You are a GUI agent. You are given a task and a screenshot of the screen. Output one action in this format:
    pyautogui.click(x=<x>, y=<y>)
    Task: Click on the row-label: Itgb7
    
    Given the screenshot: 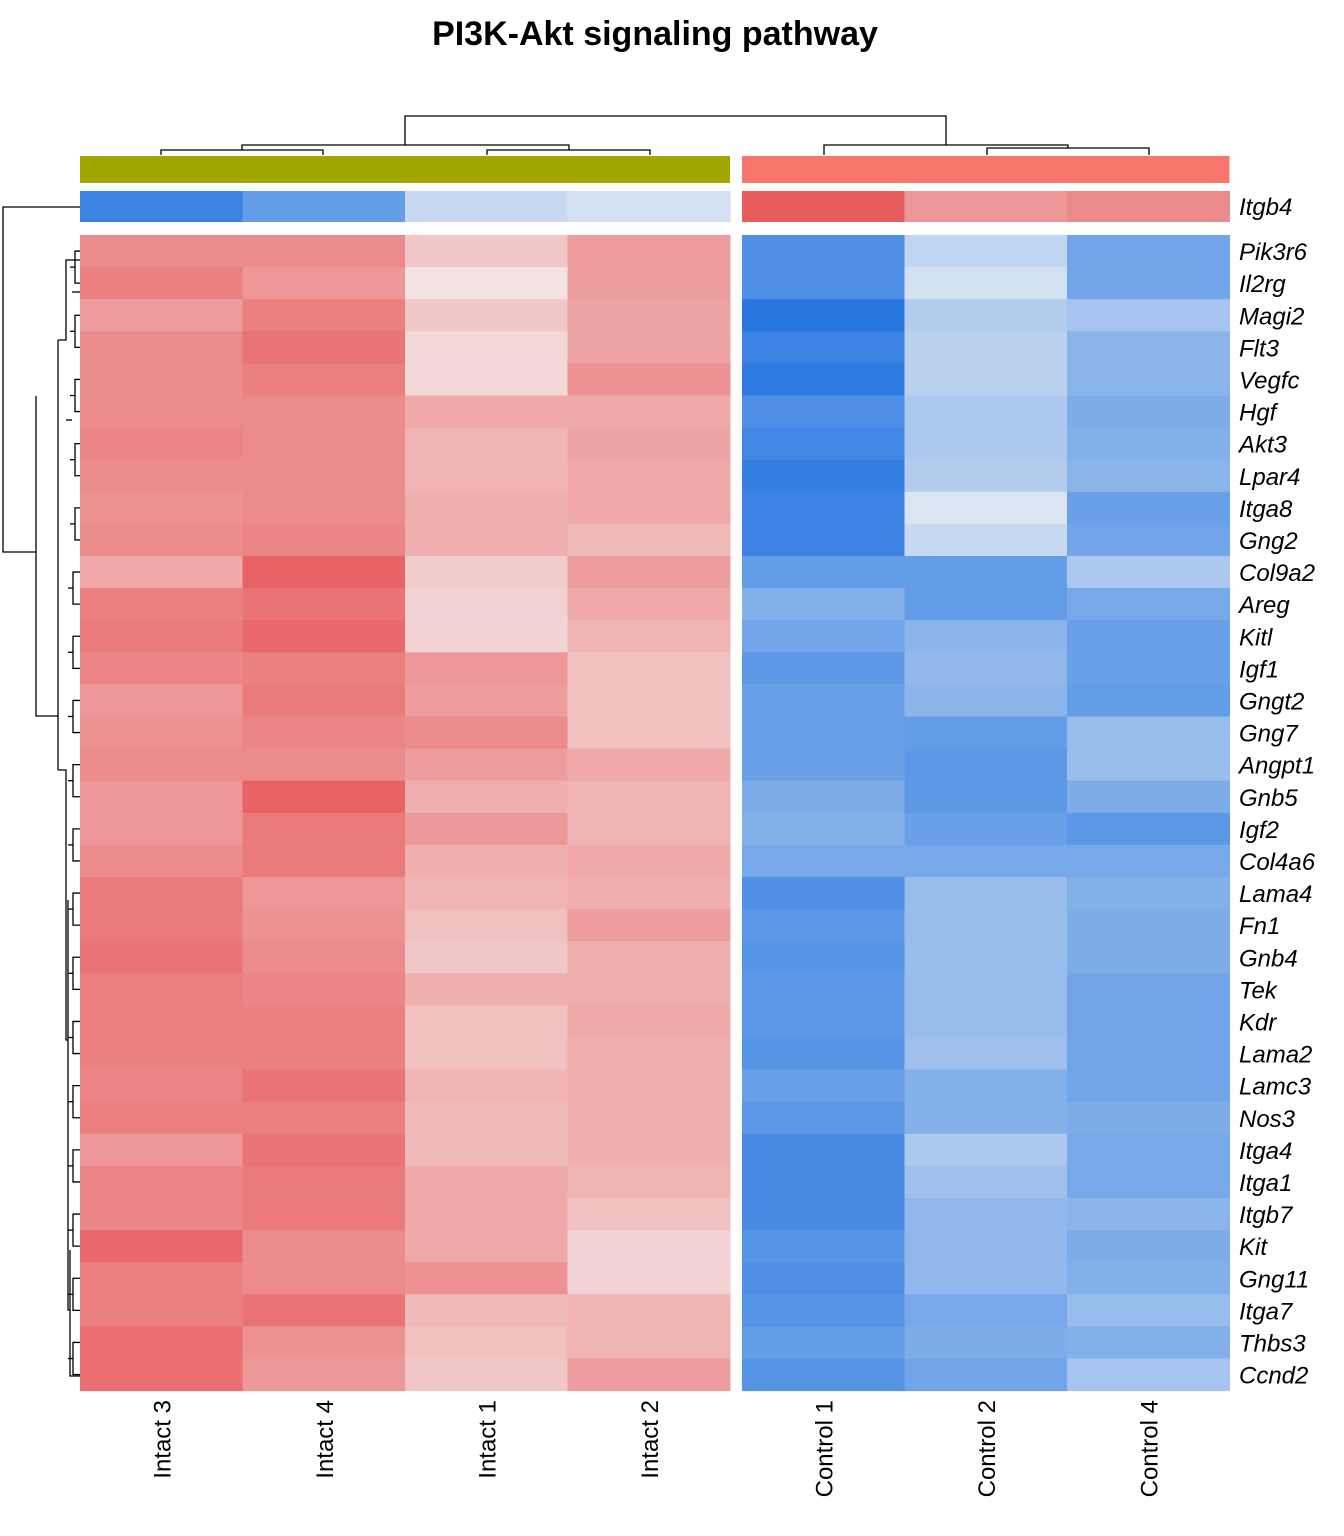 What is the action you would take?
    pyautogui.click(x=1266, y=1215)
    